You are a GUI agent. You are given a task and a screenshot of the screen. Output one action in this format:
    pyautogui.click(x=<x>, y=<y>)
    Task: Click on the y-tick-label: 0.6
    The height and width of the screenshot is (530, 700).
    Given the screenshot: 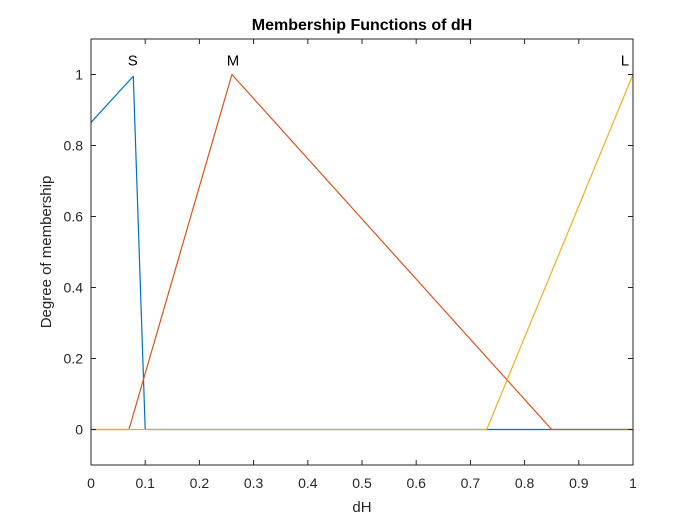 What is the action you would take?
    pyautogui.click(x=74, y=217)
    